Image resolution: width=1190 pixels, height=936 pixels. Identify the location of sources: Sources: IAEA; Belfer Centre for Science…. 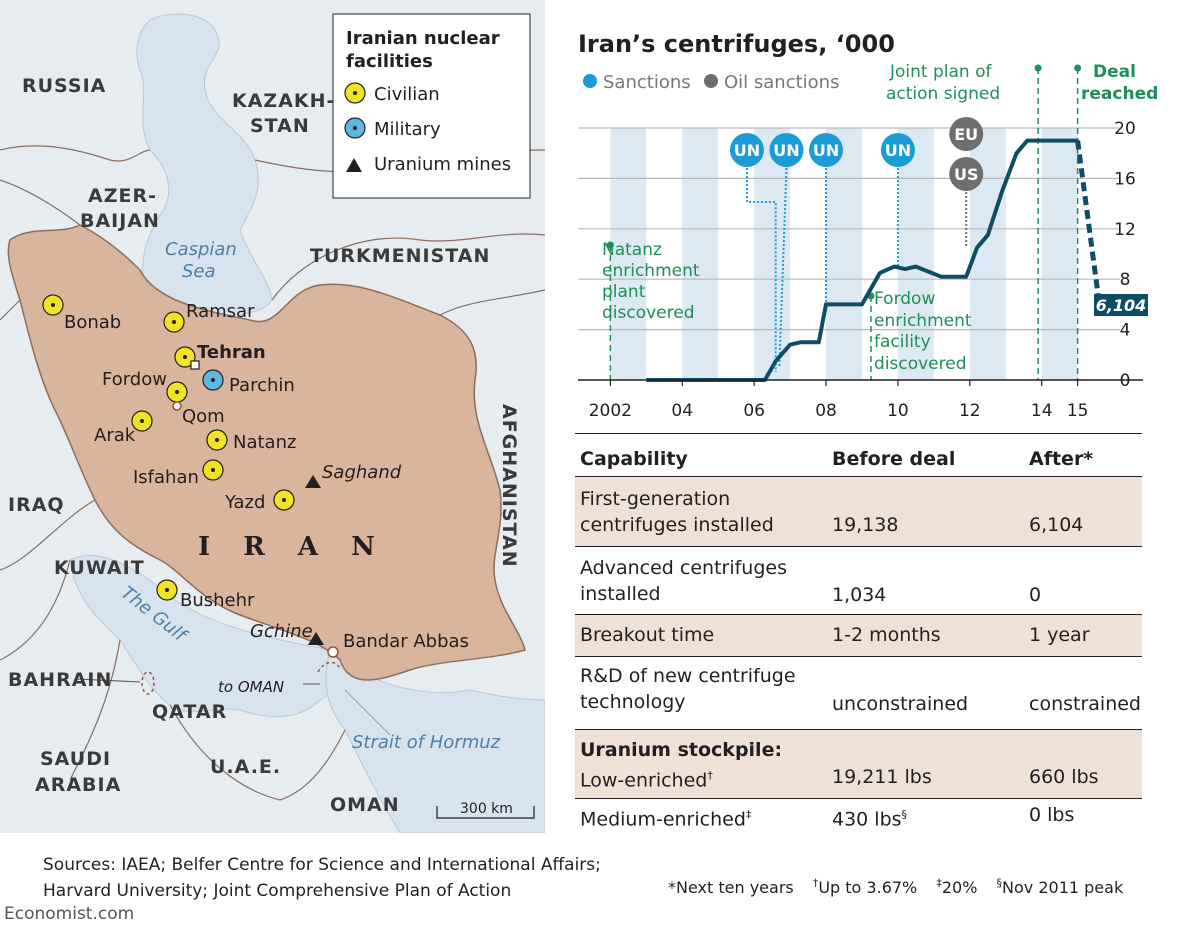
(322, 878).